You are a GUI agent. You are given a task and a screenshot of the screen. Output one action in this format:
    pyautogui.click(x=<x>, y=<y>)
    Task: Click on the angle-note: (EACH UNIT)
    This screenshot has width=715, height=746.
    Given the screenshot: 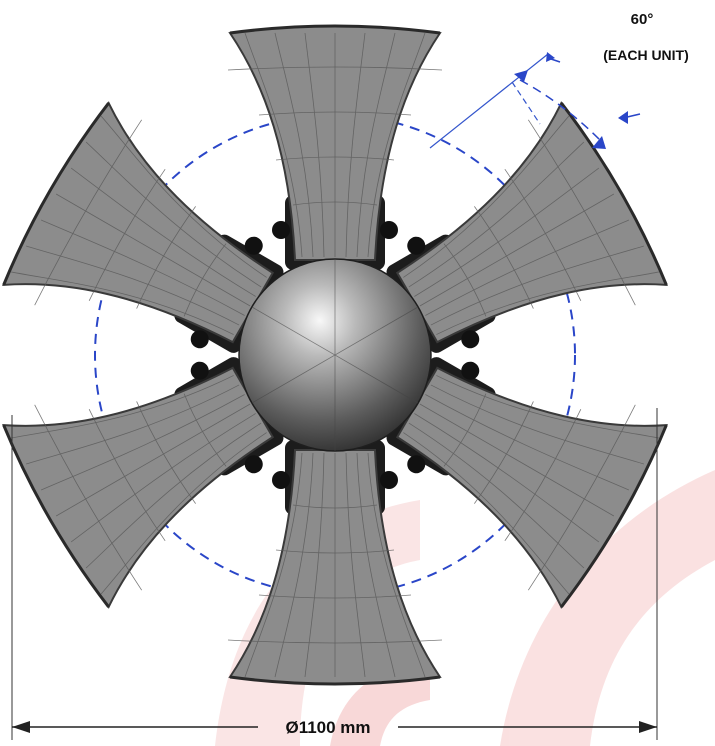 What is the action you would take?
    pyautogui.click(x=646, y=55)
    